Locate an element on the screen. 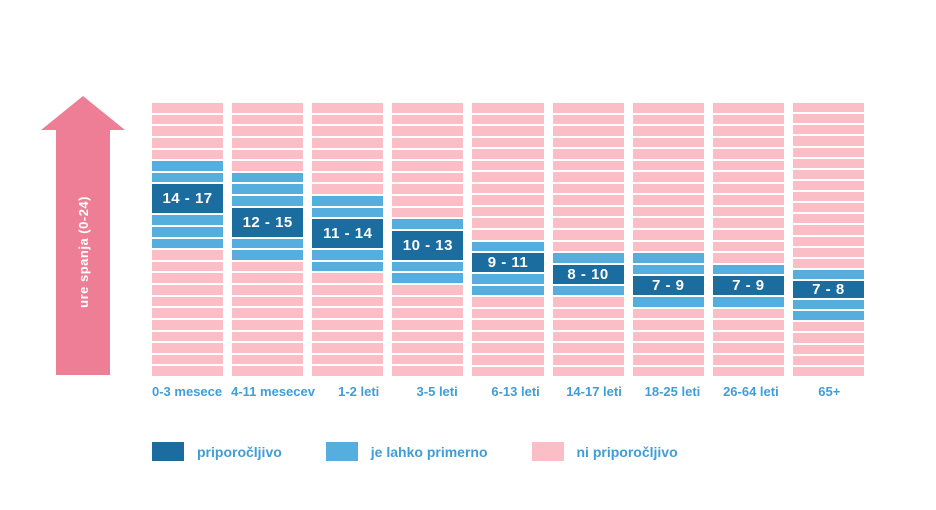 This screenshot has width=936, height=510. recommended-range-block: 12 - 15 is located at coordinates (268, 222).